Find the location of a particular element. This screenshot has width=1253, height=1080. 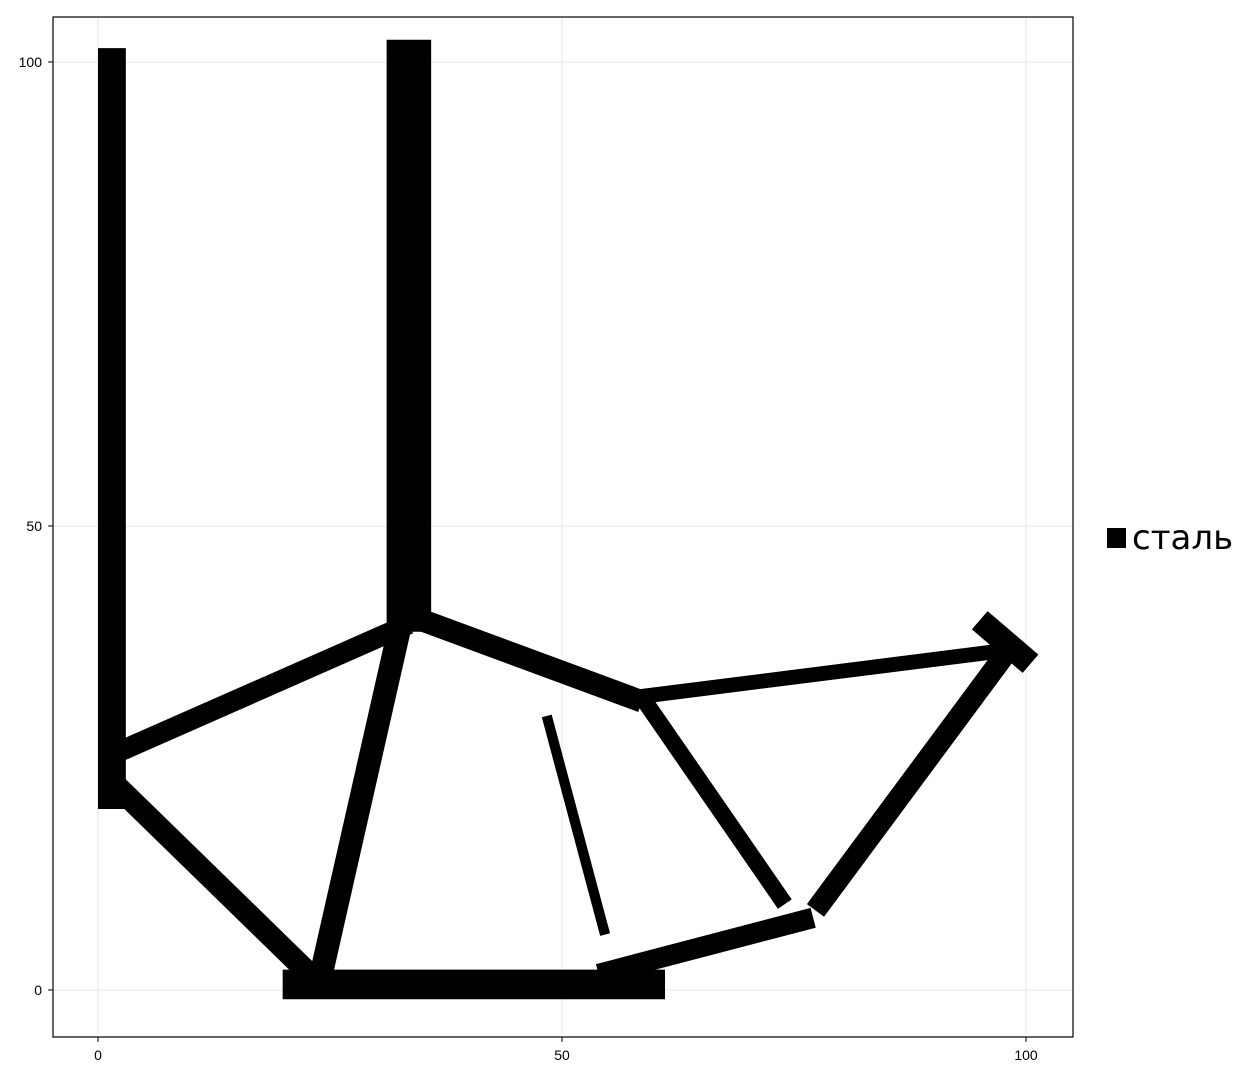

legend-label: сталь is located at coordinates (1182, 538).